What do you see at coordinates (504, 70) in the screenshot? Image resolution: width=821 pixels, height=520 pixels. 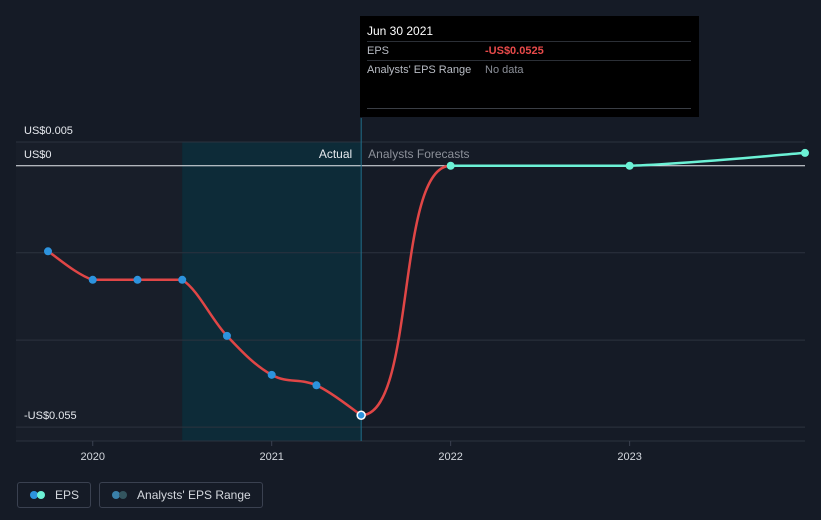 I see `tooltip-range-value: No data` at bounding box center [504, 70].